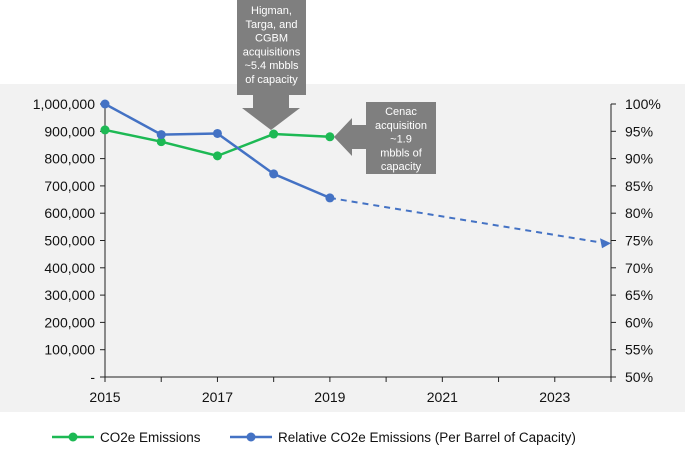 The height and width of the screenshot is (464, 685). What do you see at coordinates (467, 220) in the screenshot?
I see `relative-co2e-emissions-projection-line` at bounding box center [467, 220].